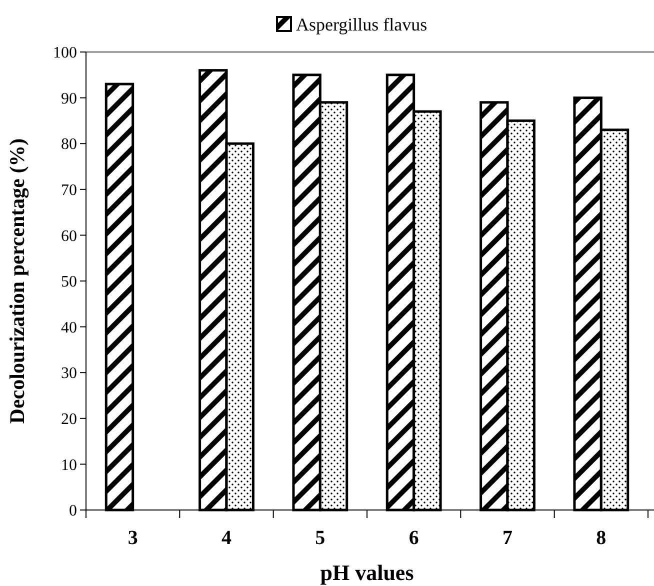  I want to click on y-tick-label: 50, so click(69, 282).